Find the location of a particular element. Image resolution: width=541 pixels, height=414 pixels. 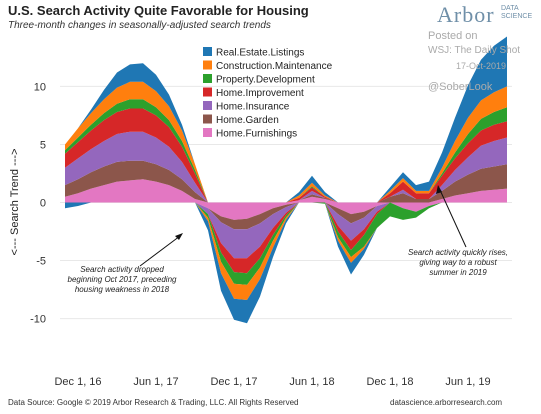

brand-sub-2: SCIENCE is located at coordinates (517, 16).